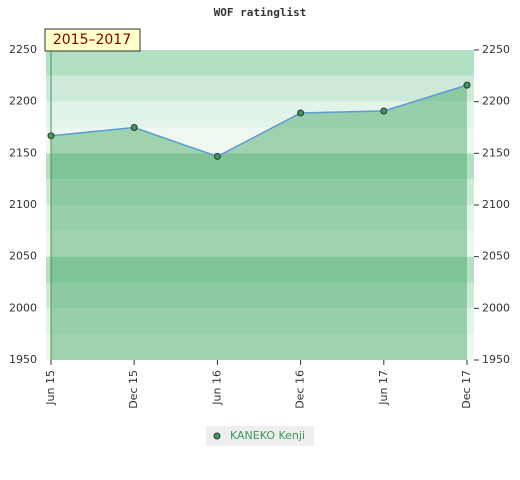 This screenshot has width=520, height=480. I want to click on chart-title: WOF ratinglist, so click(260, 12).